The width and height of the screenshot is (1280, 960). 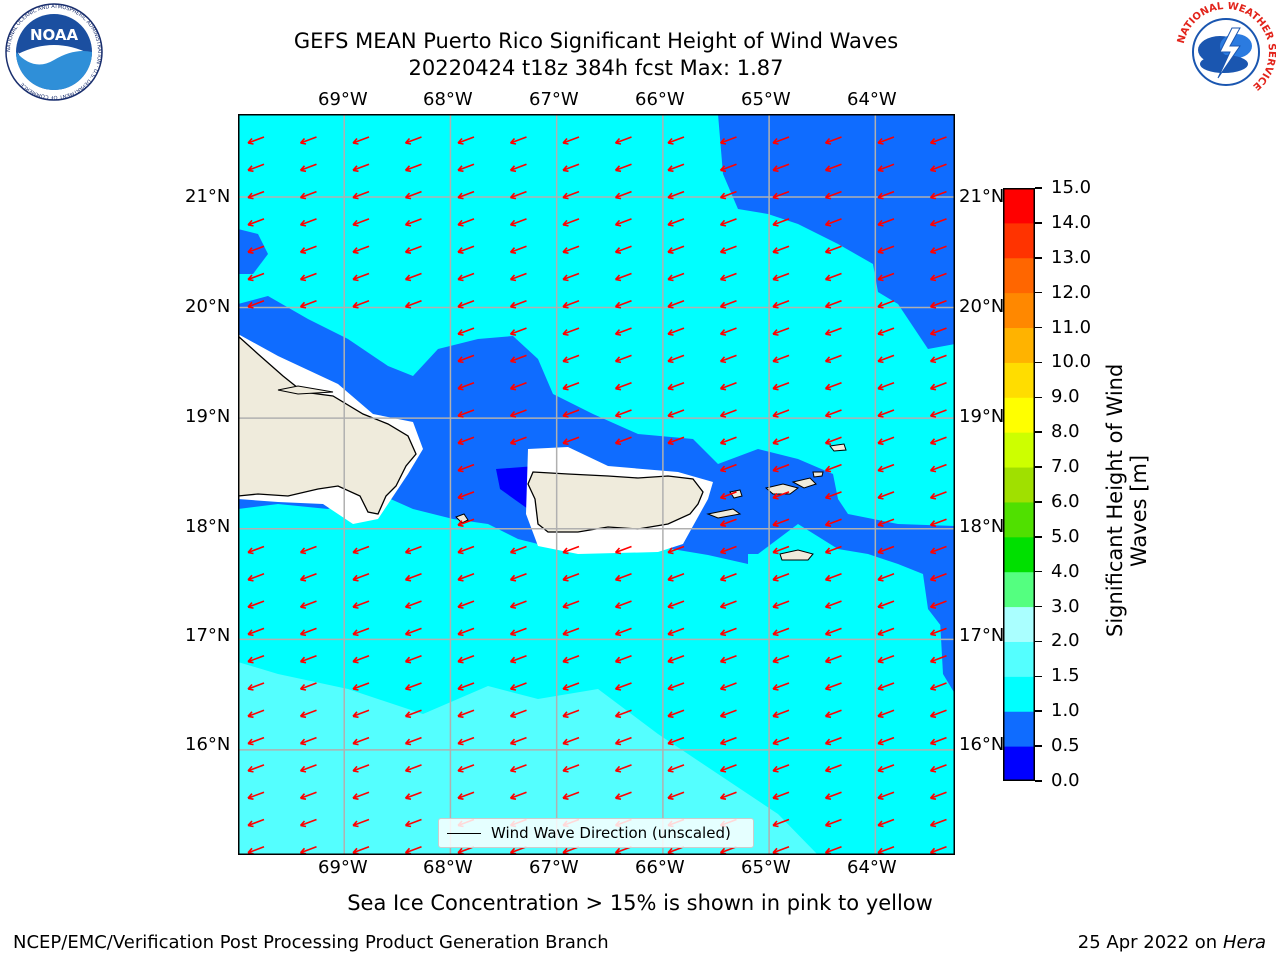 I want to click on lon-label-bottom-66w: 66°W, so click(x=660, y=867).